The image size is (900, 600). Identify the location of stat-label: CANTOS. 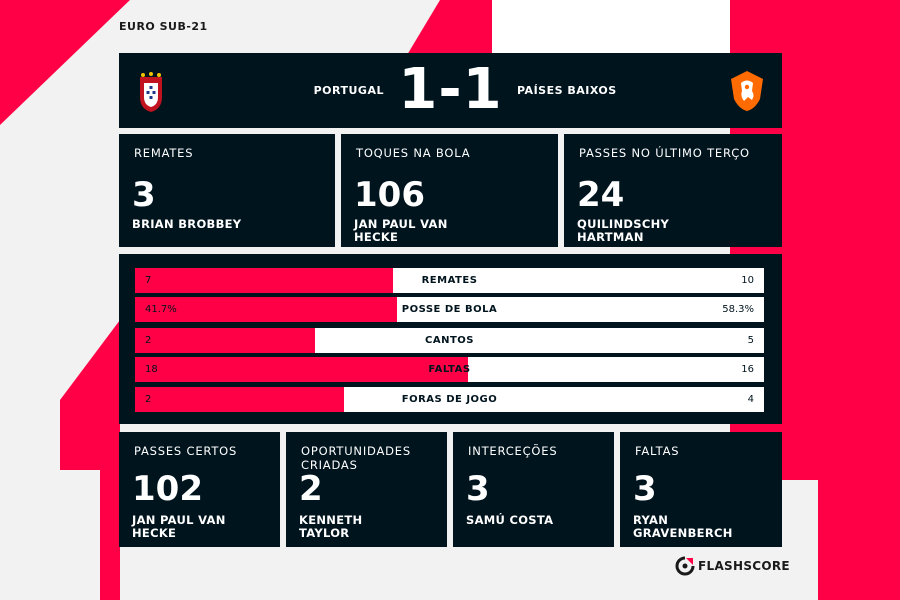
(449, 340).